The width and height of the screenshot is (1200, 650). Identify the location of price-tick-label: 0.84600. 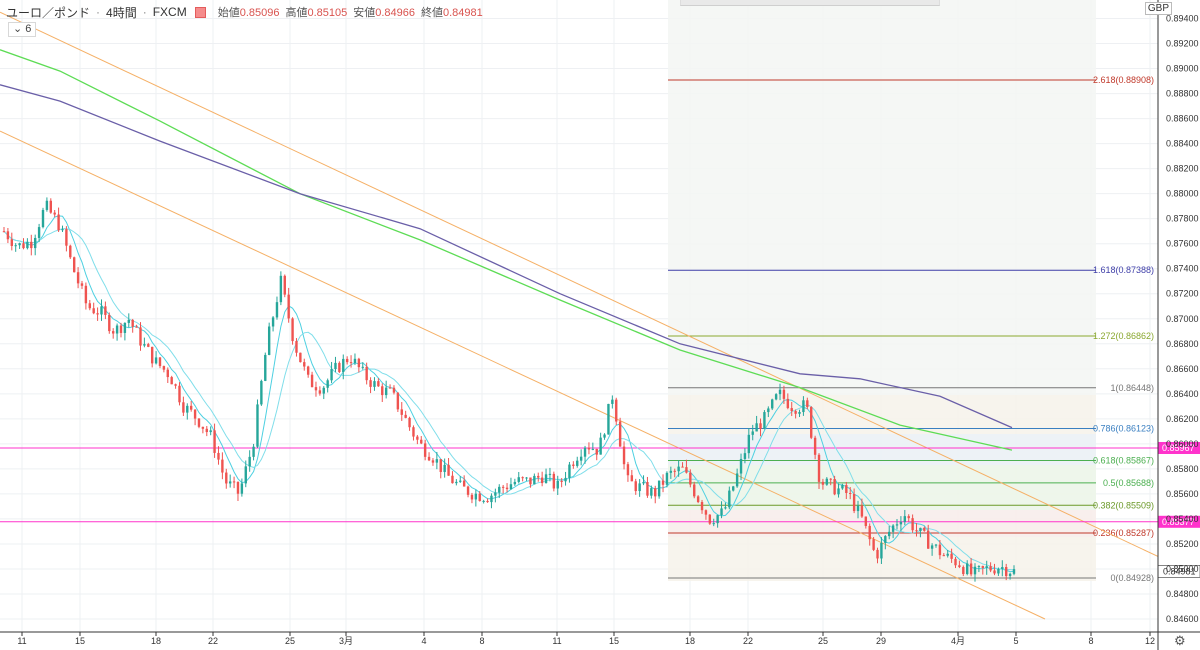
(1182, 619).